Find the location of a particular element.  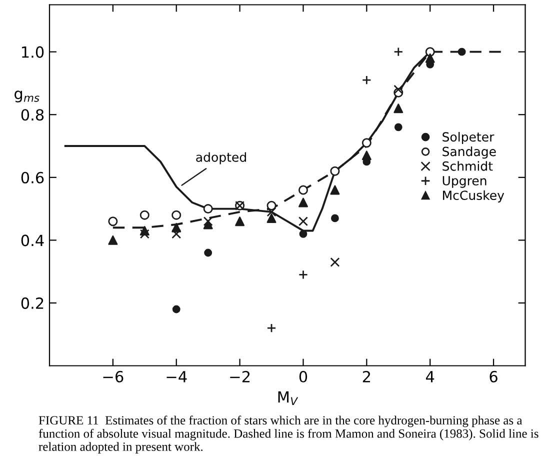

legend-label: Schmidt is located at coordinates (467, 166).